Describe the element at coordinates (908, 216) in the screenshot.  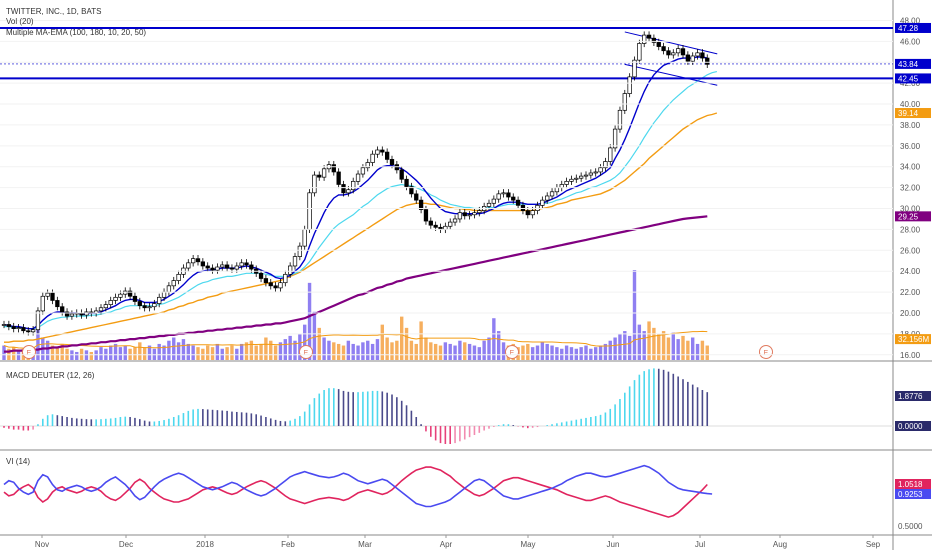
I see `price-tag-label: 29.25` at that location.